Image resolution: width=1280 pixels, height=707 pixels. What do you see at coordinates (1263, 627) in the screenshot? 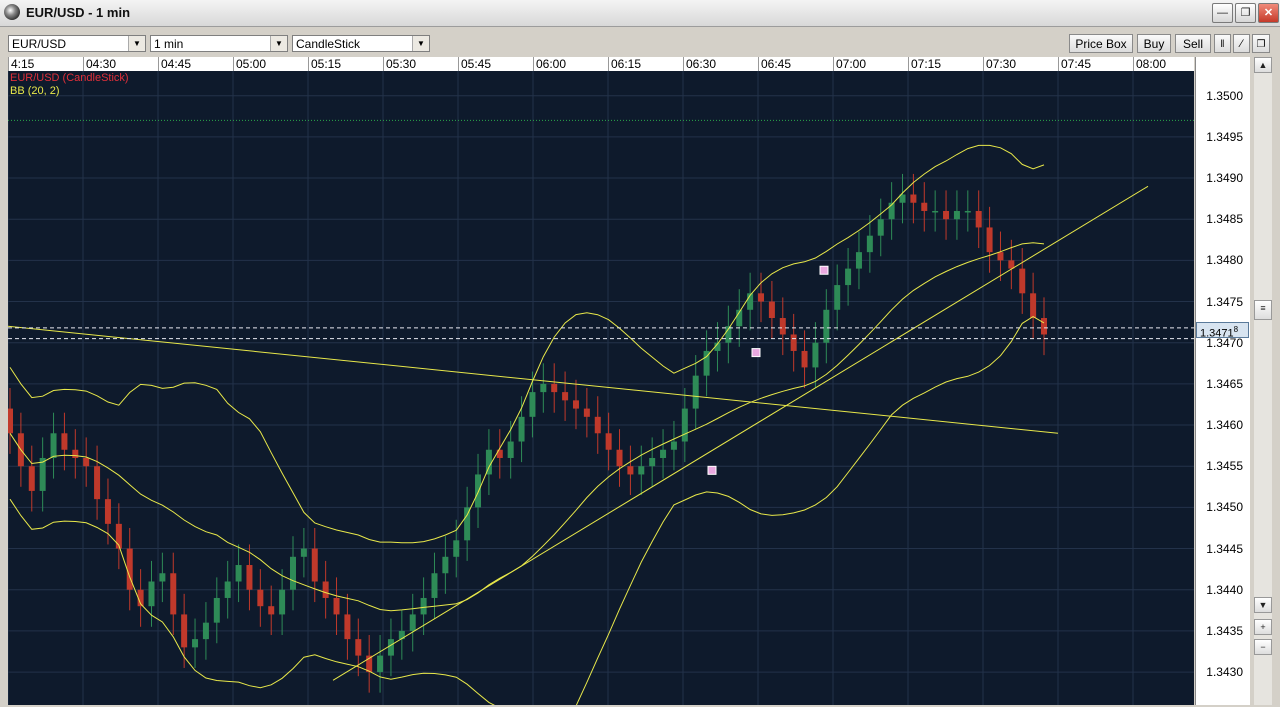
I see `zoom-in-button: +` at bounding box center [1263, 627].